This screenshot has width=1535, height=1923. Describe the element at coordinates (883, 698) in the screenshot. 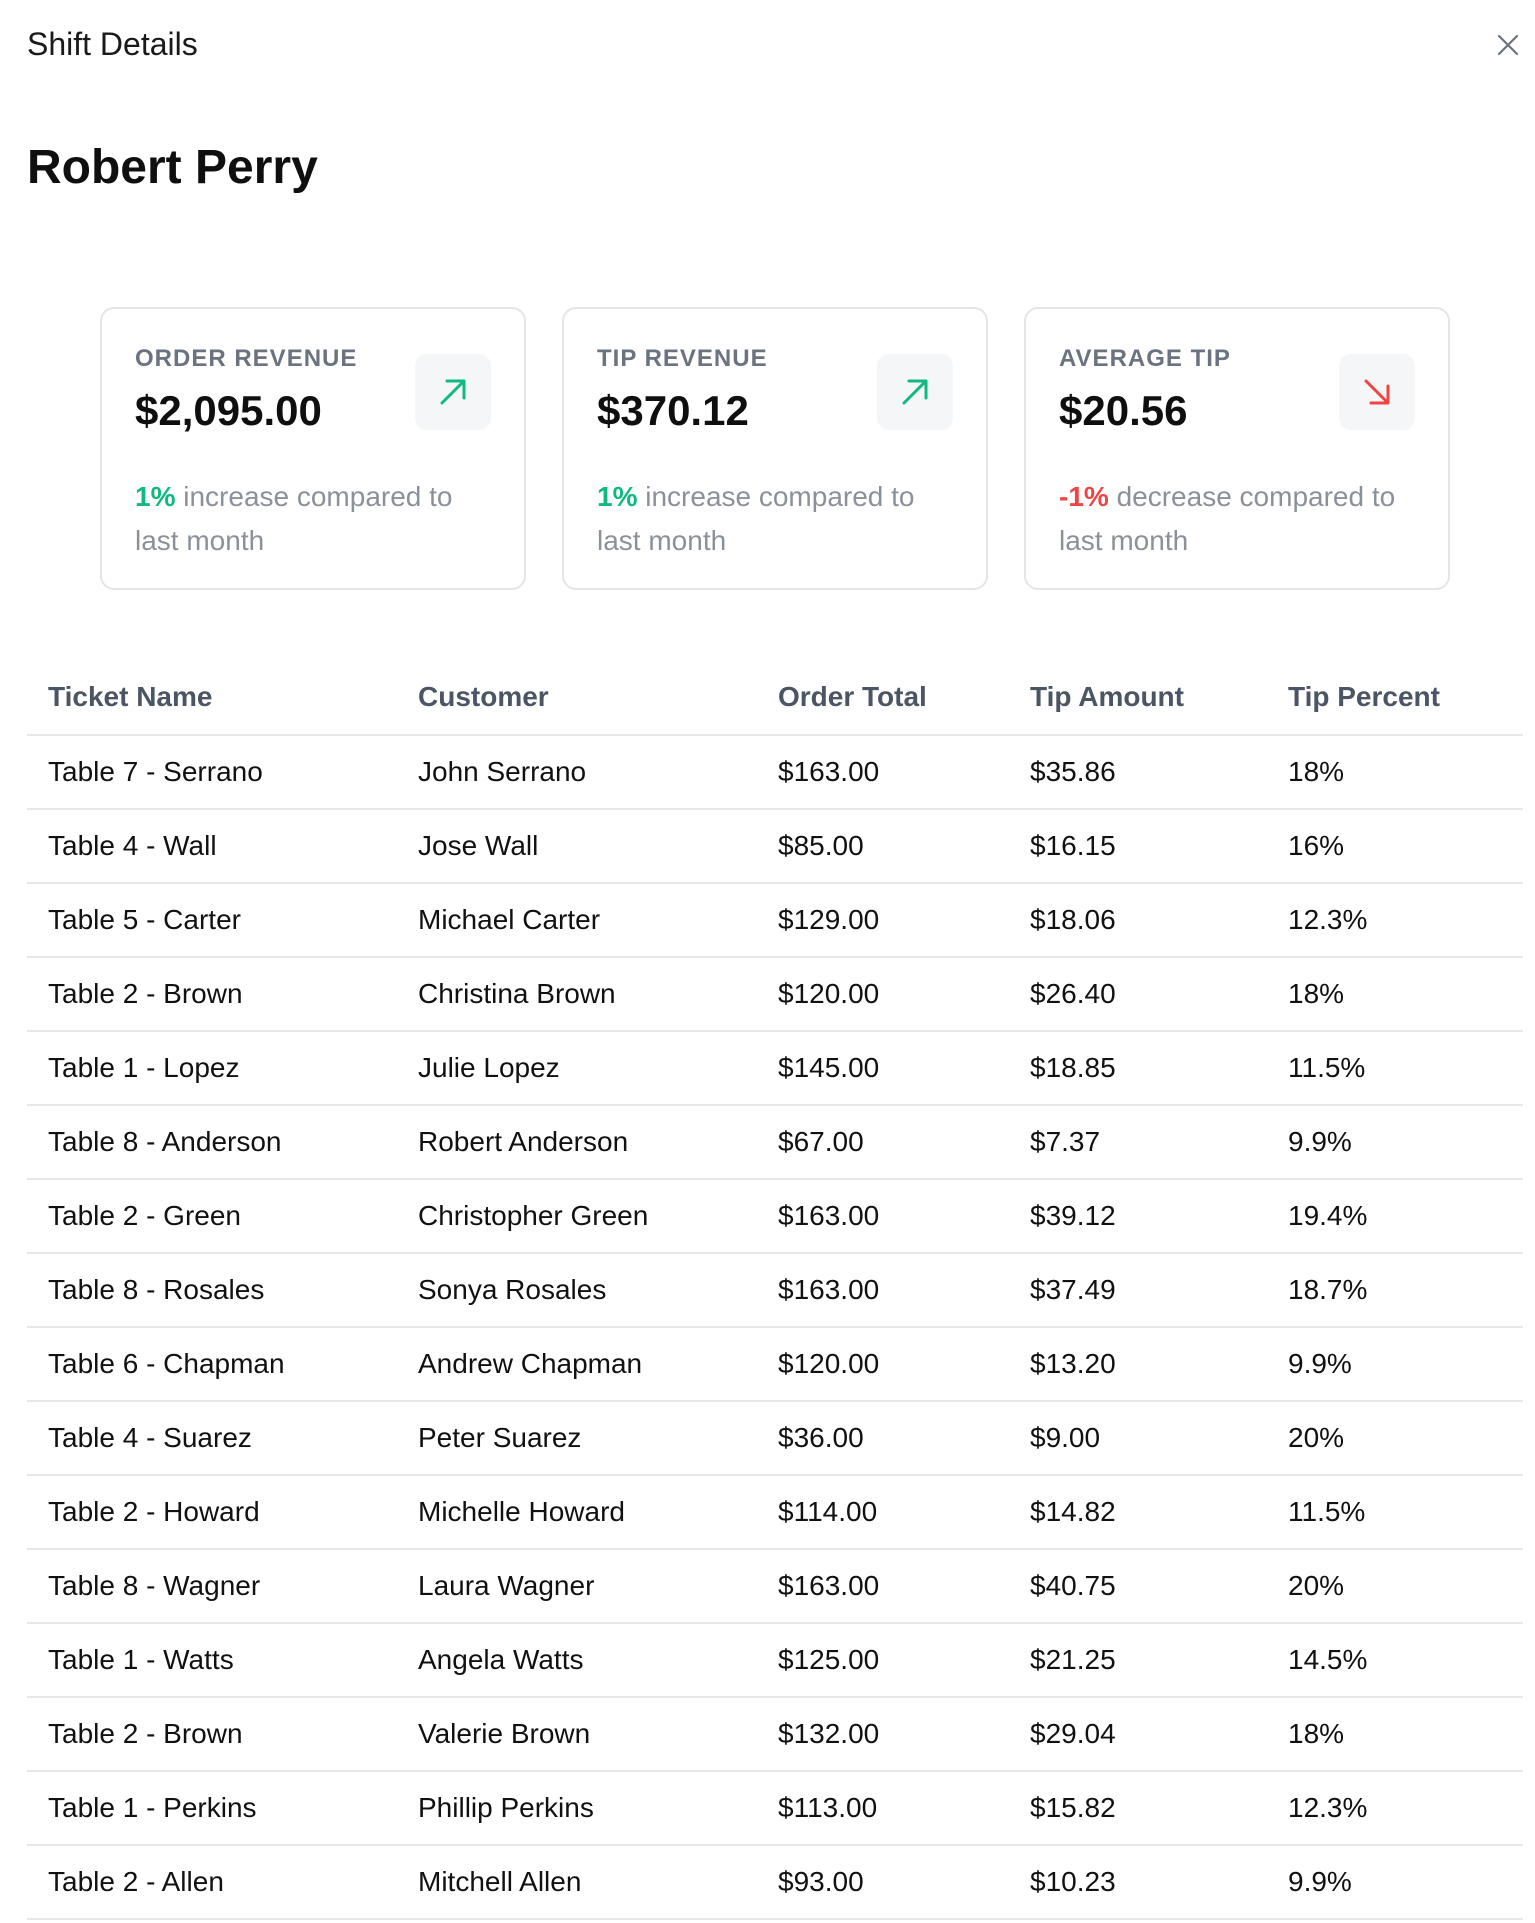

I see `column-header-order-total: Order Total` at that location.